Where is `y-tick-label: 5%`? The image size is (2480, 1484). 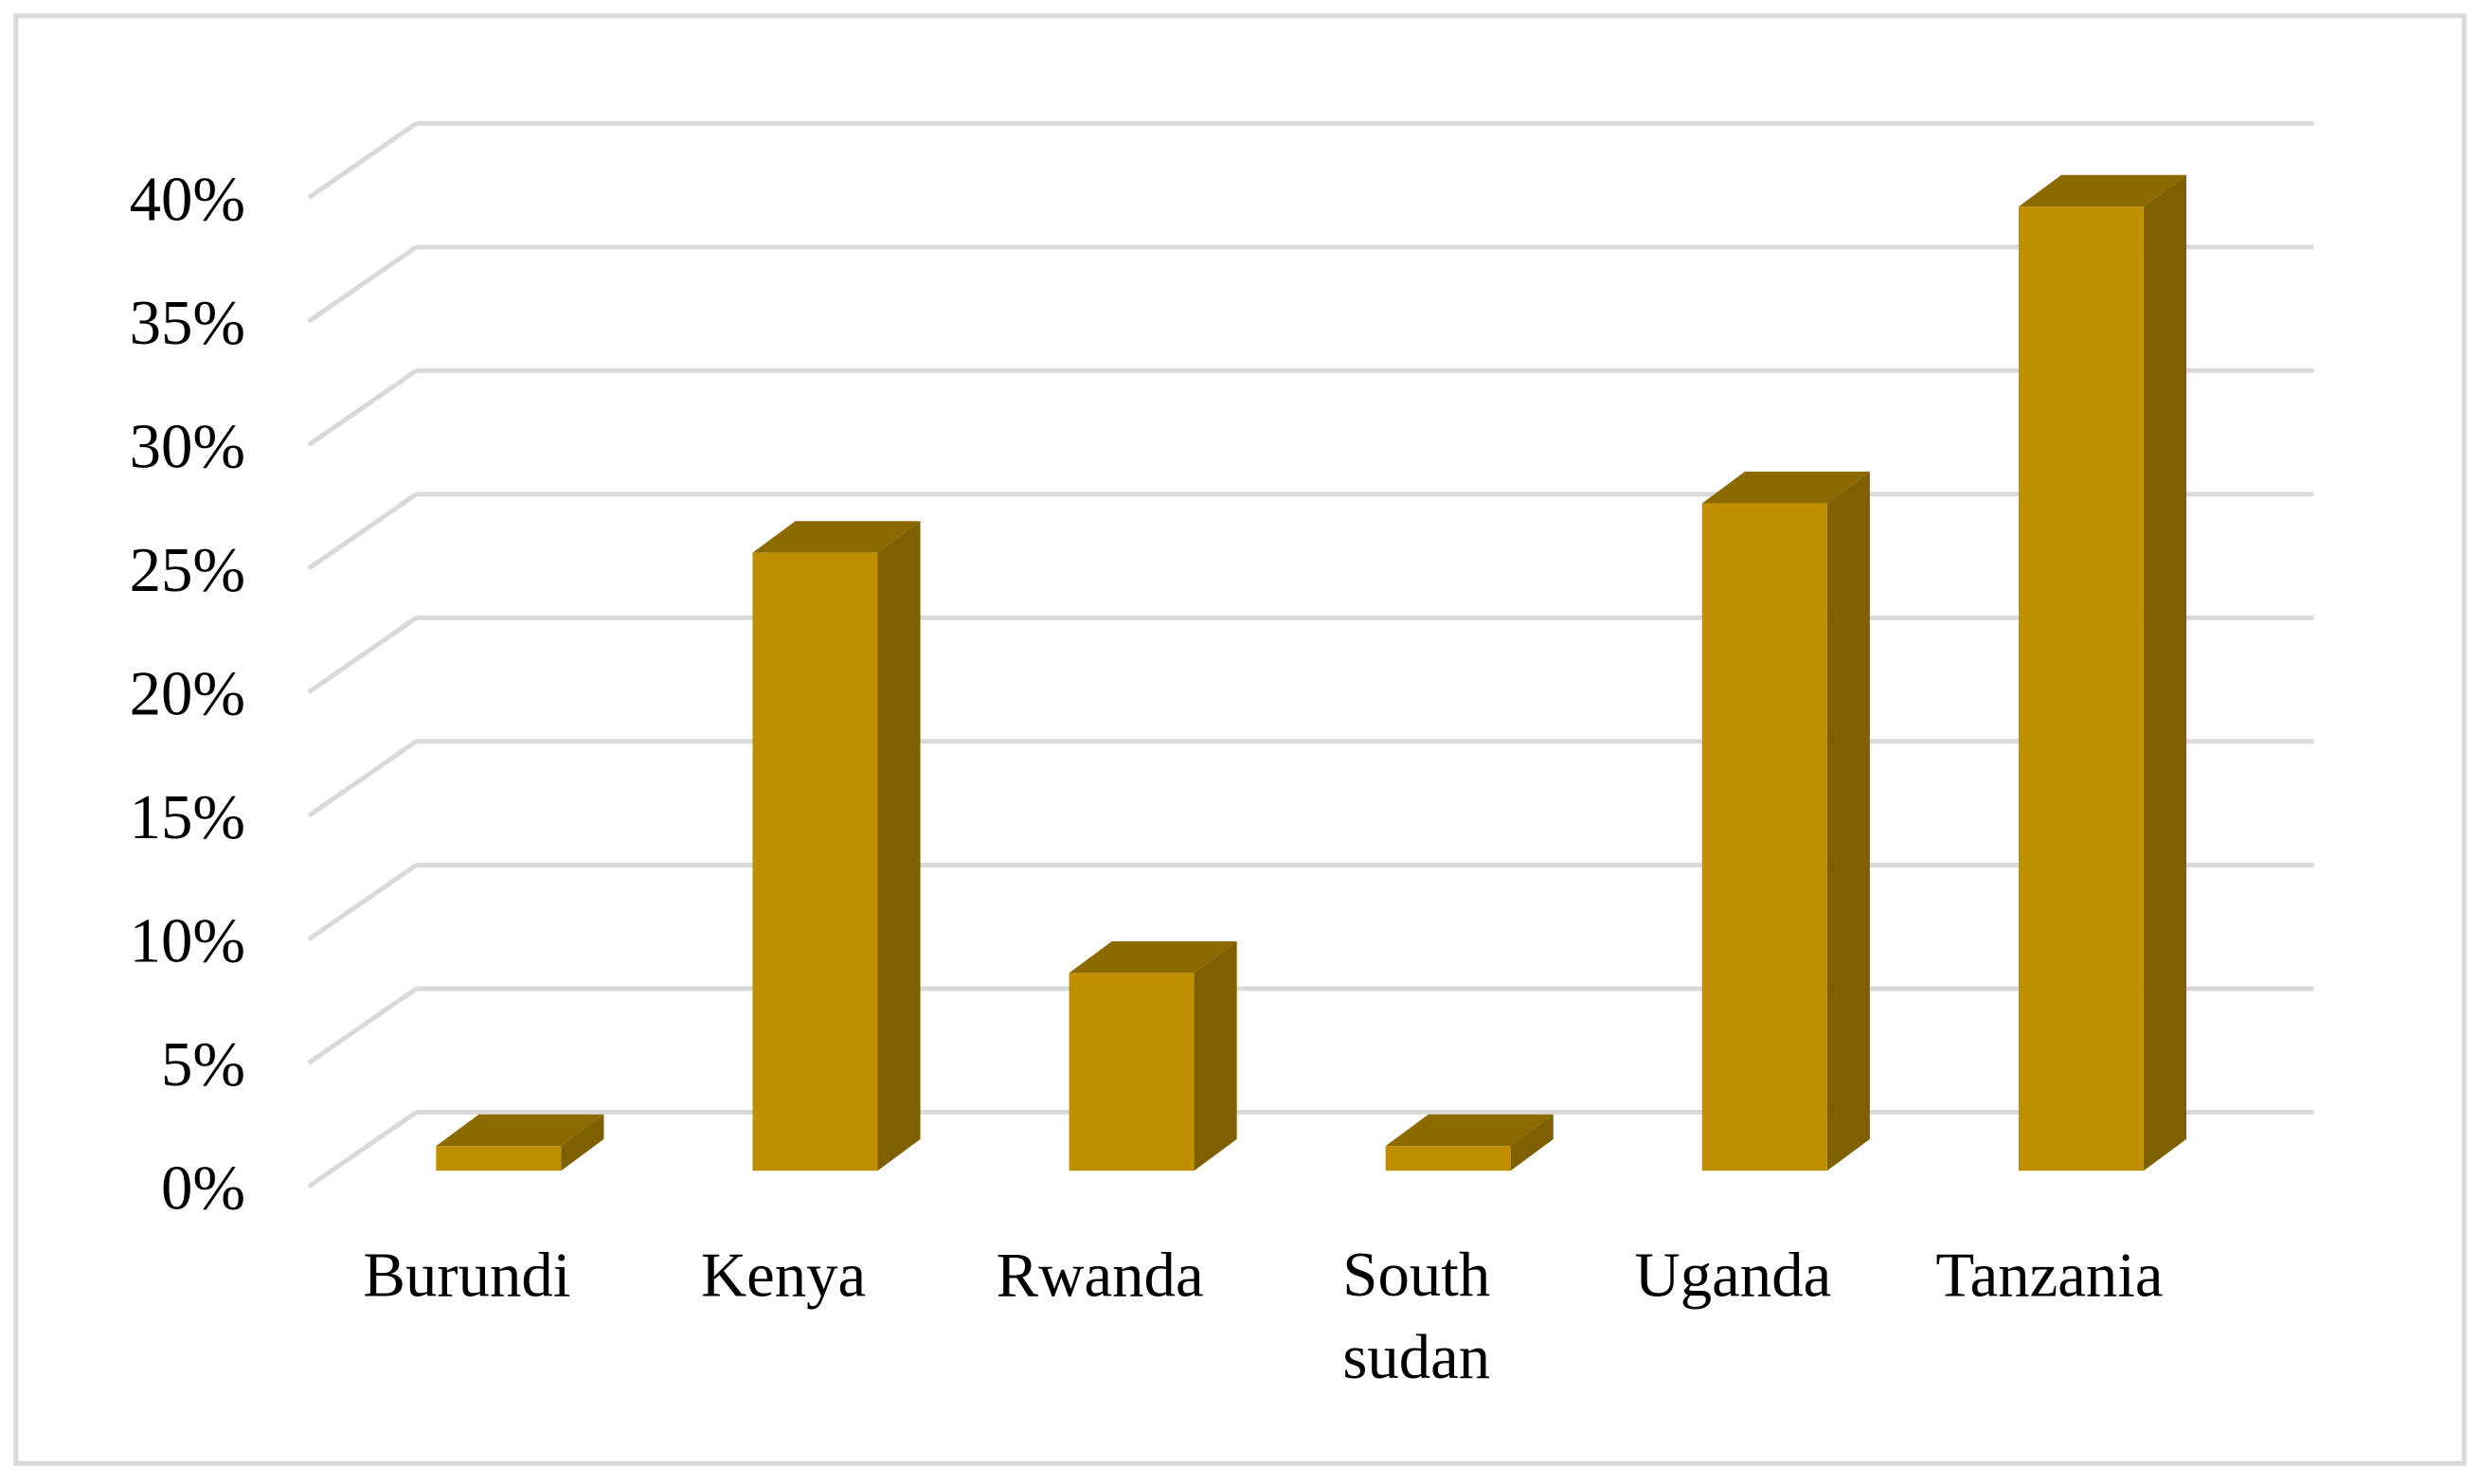
y-tick-label: 5% is located at coordinates (203, 1064).